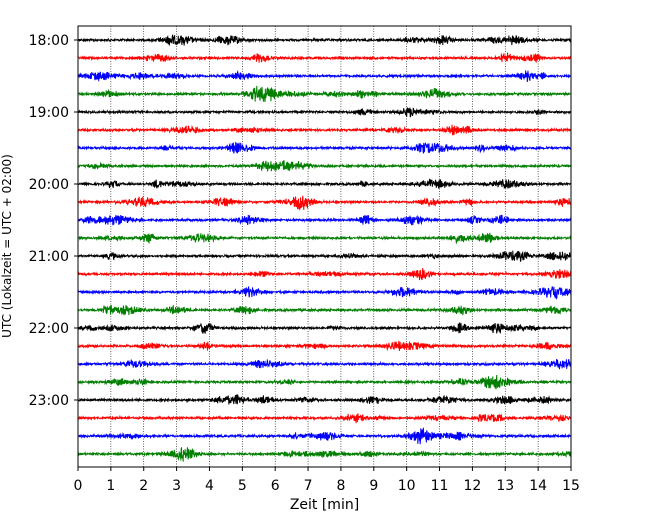  I want to click on x-tick-label-14: 14, so click(538, 486).